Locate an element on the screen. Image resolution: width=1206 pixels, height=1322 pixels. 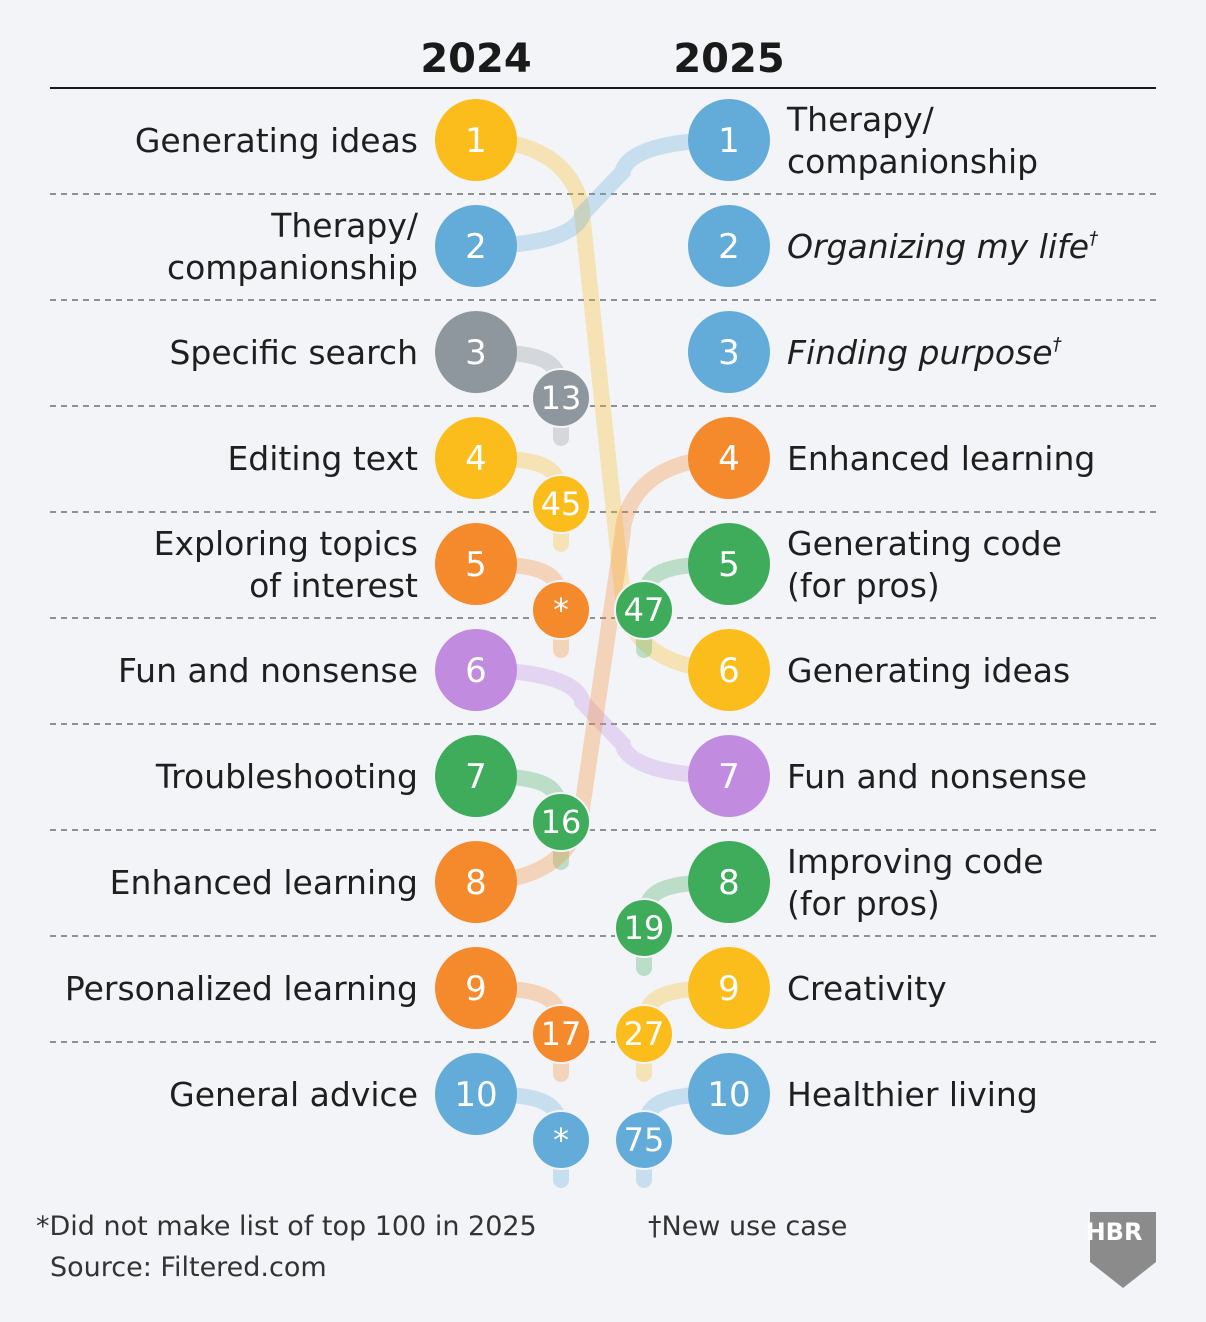
rank-2025-number: 4 is located at coordinates (729, 459).